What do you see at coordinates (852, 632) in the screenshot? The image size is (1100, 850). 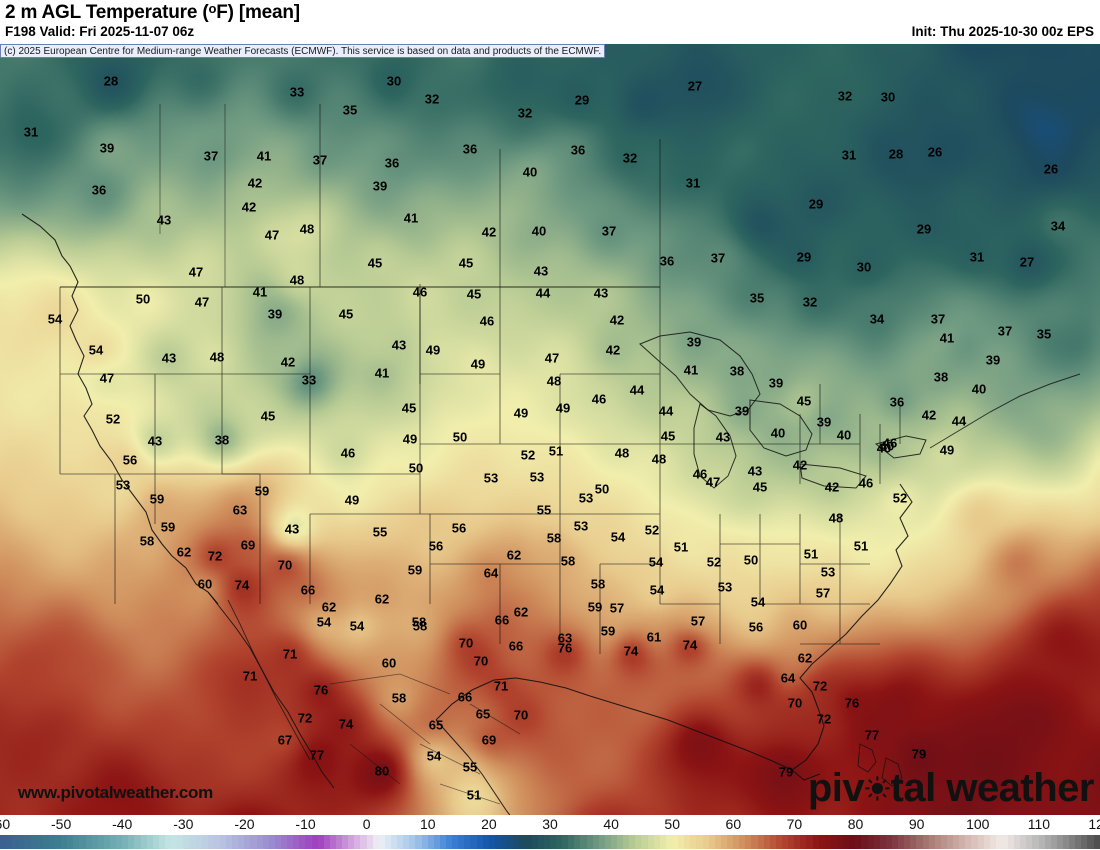 I see `atlantic-coastline` at bounding box center [852, 632].